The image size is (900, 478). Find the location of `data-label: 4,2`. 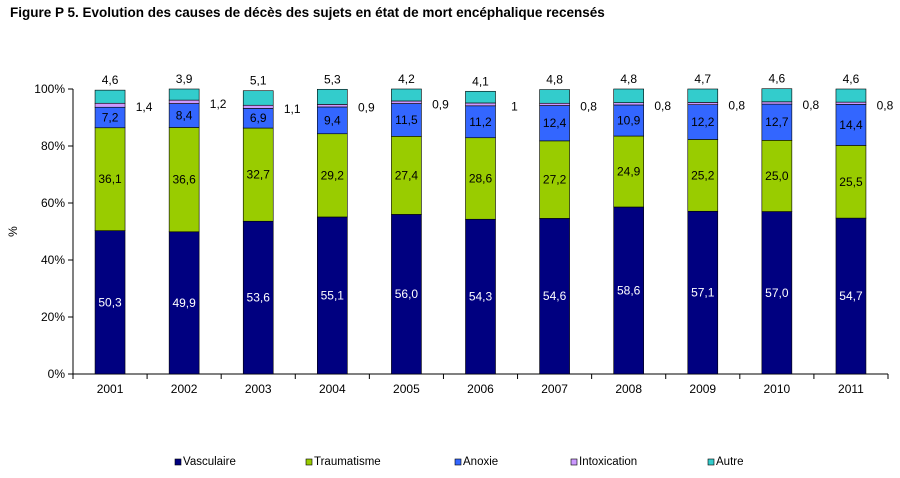

data-label: 4,2 is located at coordinates (406, 79).